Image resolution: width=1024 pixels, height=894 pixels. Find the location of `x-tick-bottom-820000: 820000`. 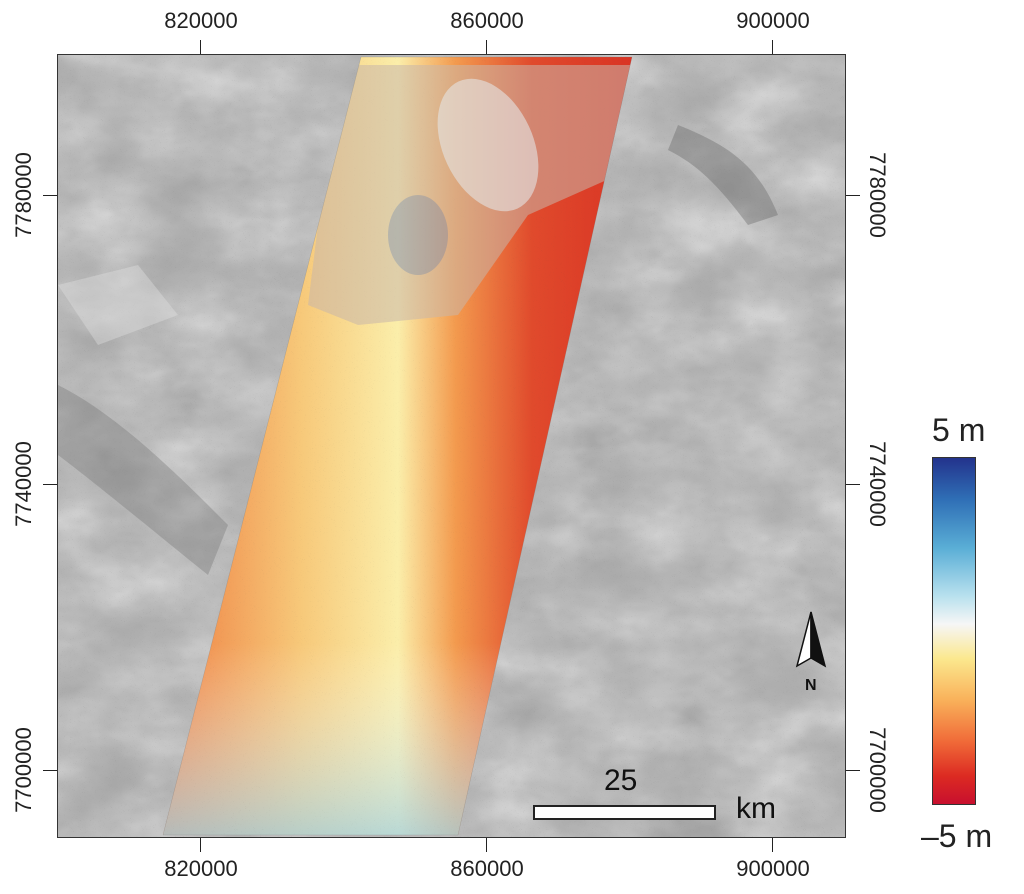

x-tick-bottom-820000: 820000 is located at coordinates (201, 868).